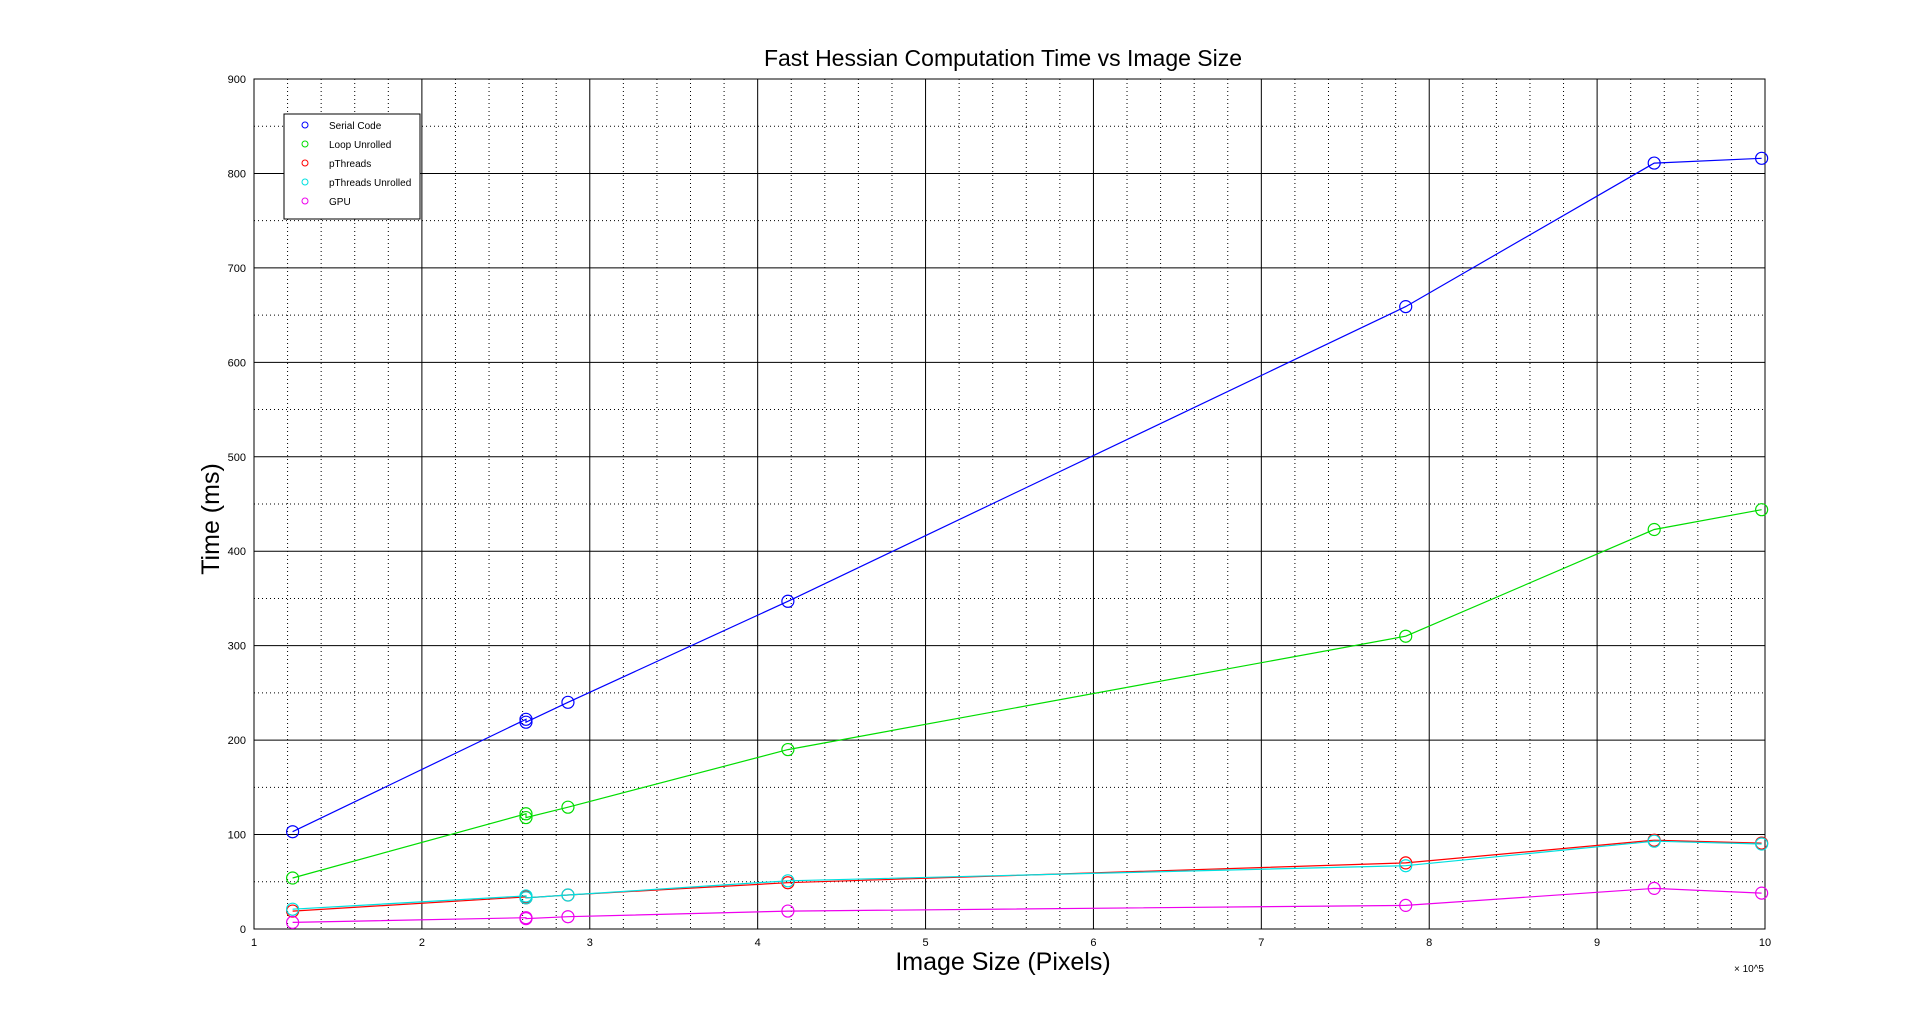  I want to click on x-tick-label: 1, so click(254, 943).